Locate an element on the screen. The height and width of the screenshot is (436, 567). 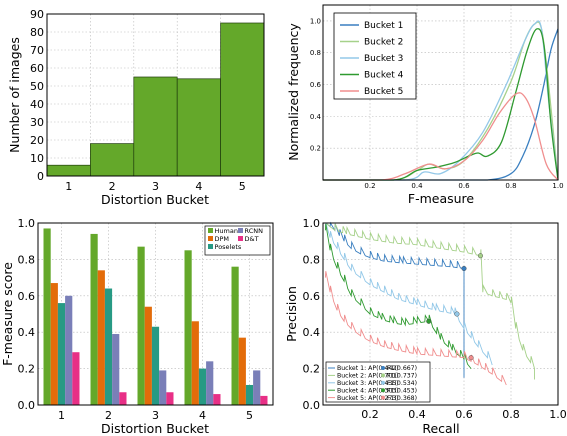
pr-legend-f1-label: F1(0.534) is located at coordinates (402, 383).